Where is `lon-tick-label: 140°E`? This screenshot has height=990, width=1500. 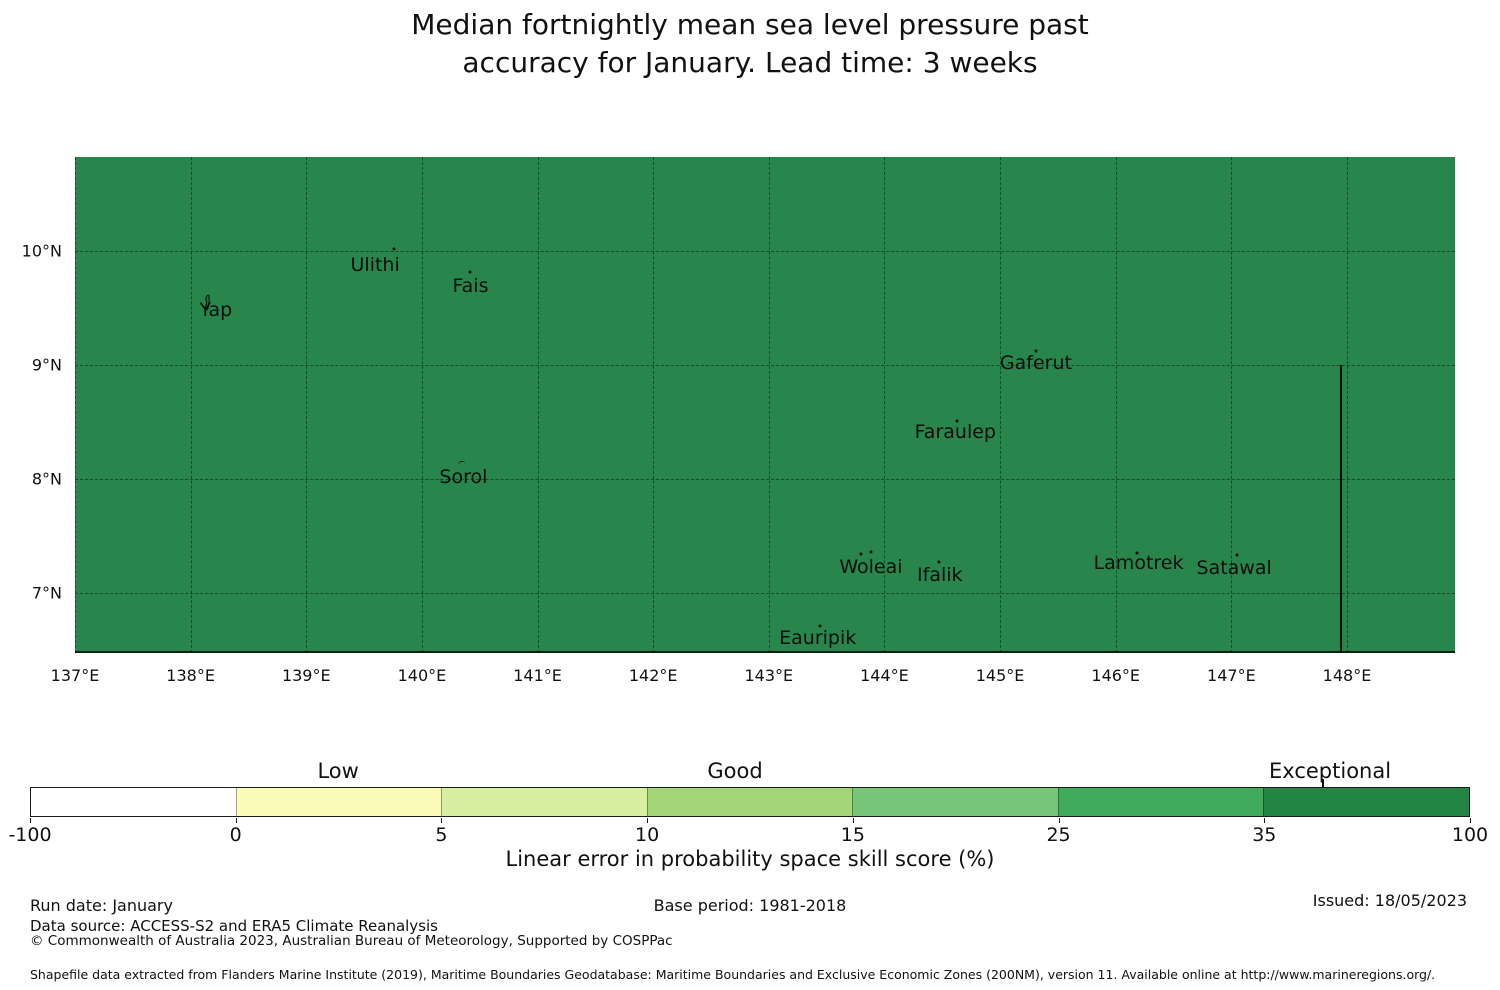 lon-tick-label: 140°E is located at coordinates (422, 675).